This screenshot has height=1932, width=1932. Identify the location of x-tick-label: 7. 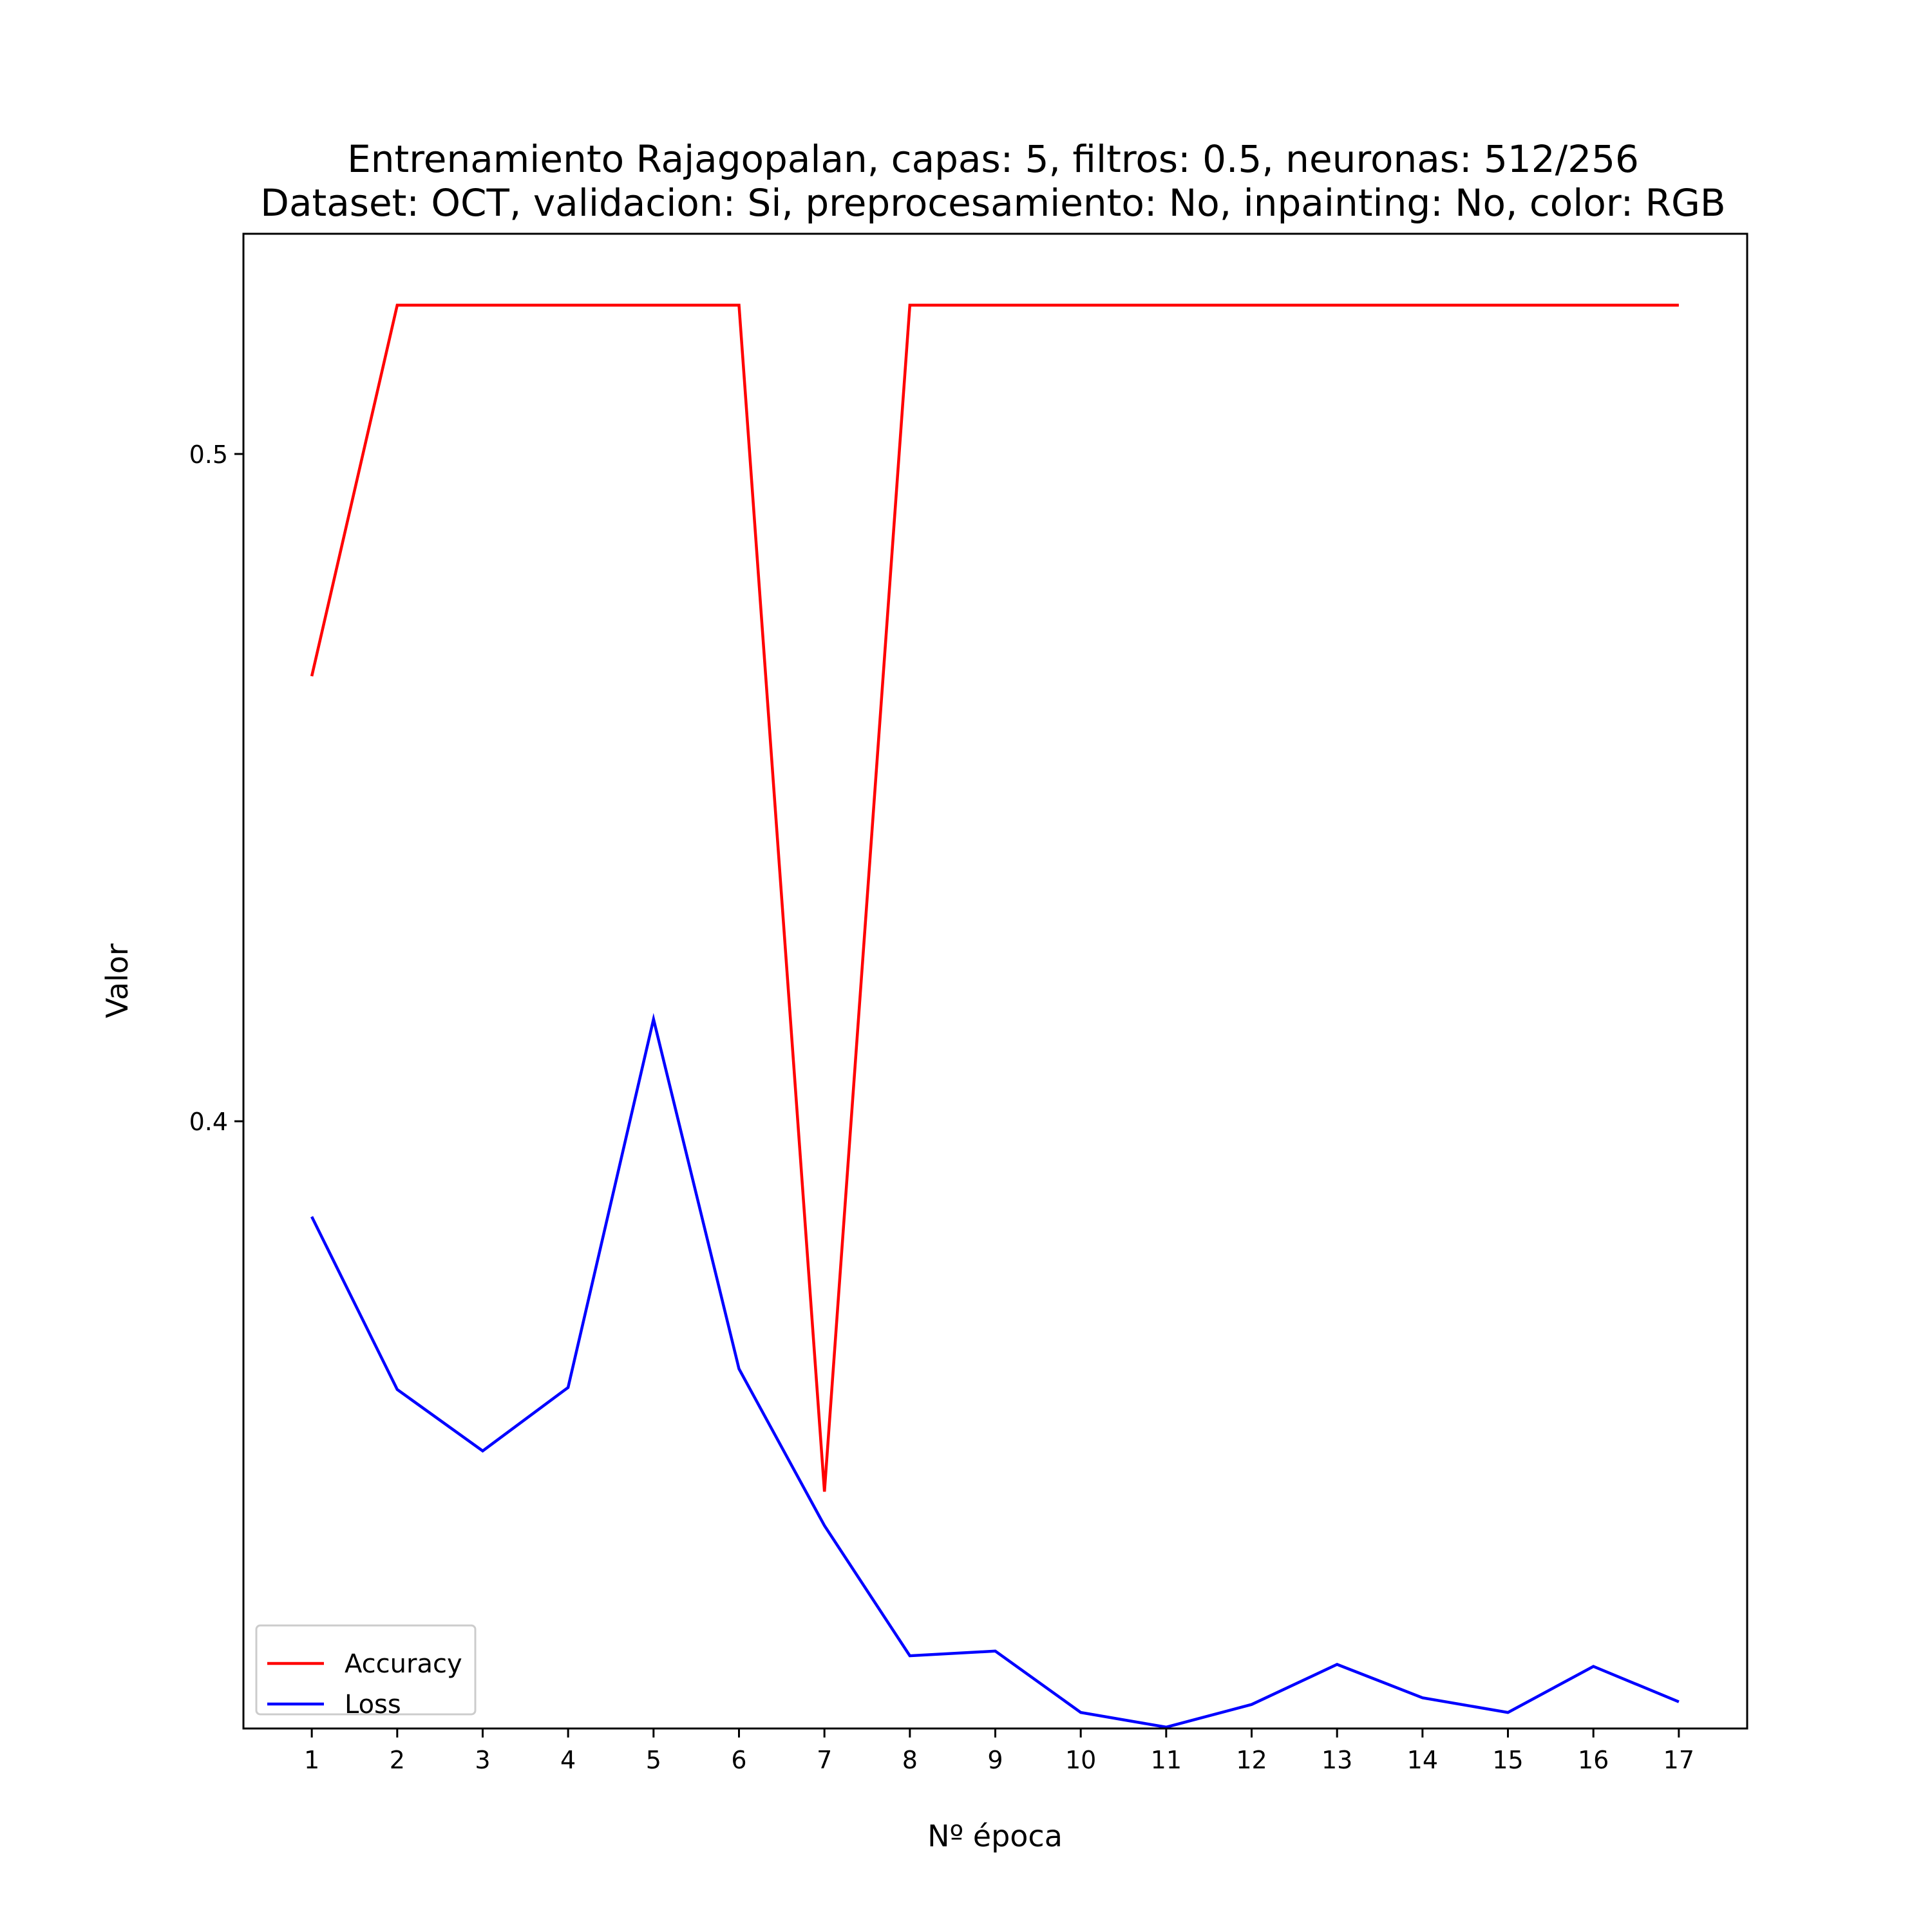
(824, 1760).